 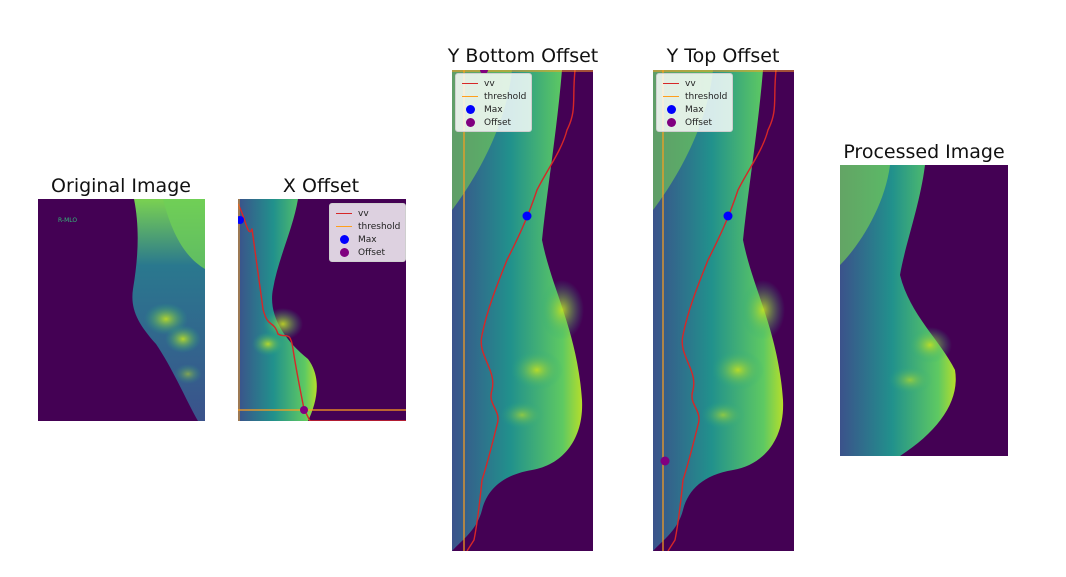 I want to click on x-offset-legend: vv threshold Max Offset, so click(x=368, y=232).